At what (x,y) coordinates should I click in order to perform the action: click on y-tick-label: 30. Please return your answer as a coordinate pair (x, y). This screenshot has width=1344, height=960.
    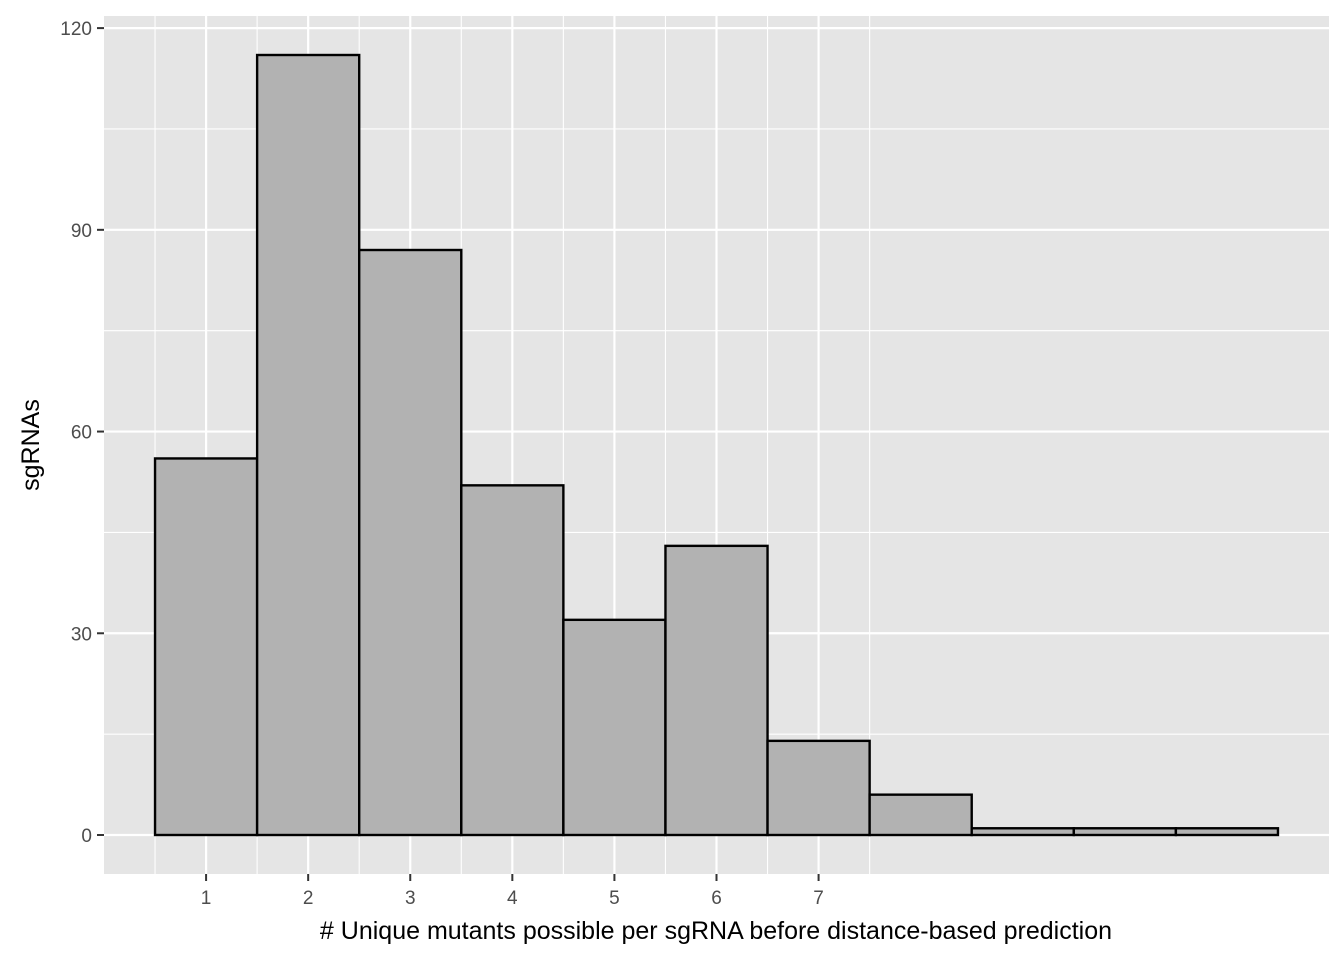
    Looking at the image, I should click on (81, 634).